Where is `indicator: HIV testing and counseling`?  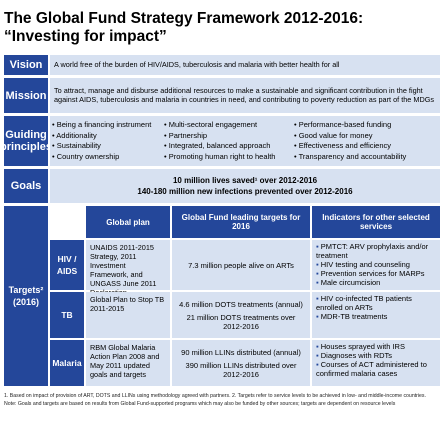
indicator: HIV testing and counseling is located at coordinates (376, 264).